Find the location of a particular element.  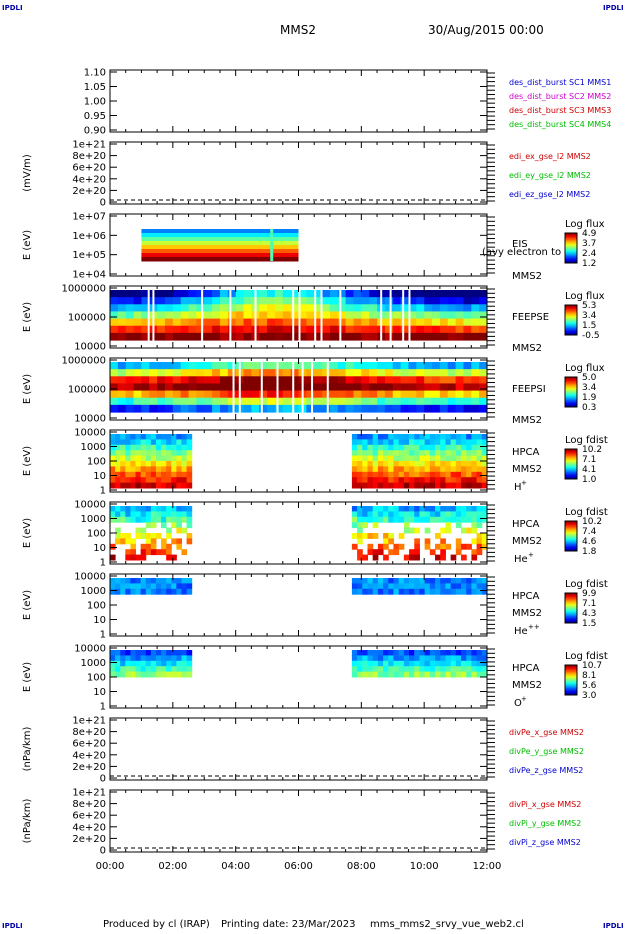

species-label: O is located at coordinates (518, 703).